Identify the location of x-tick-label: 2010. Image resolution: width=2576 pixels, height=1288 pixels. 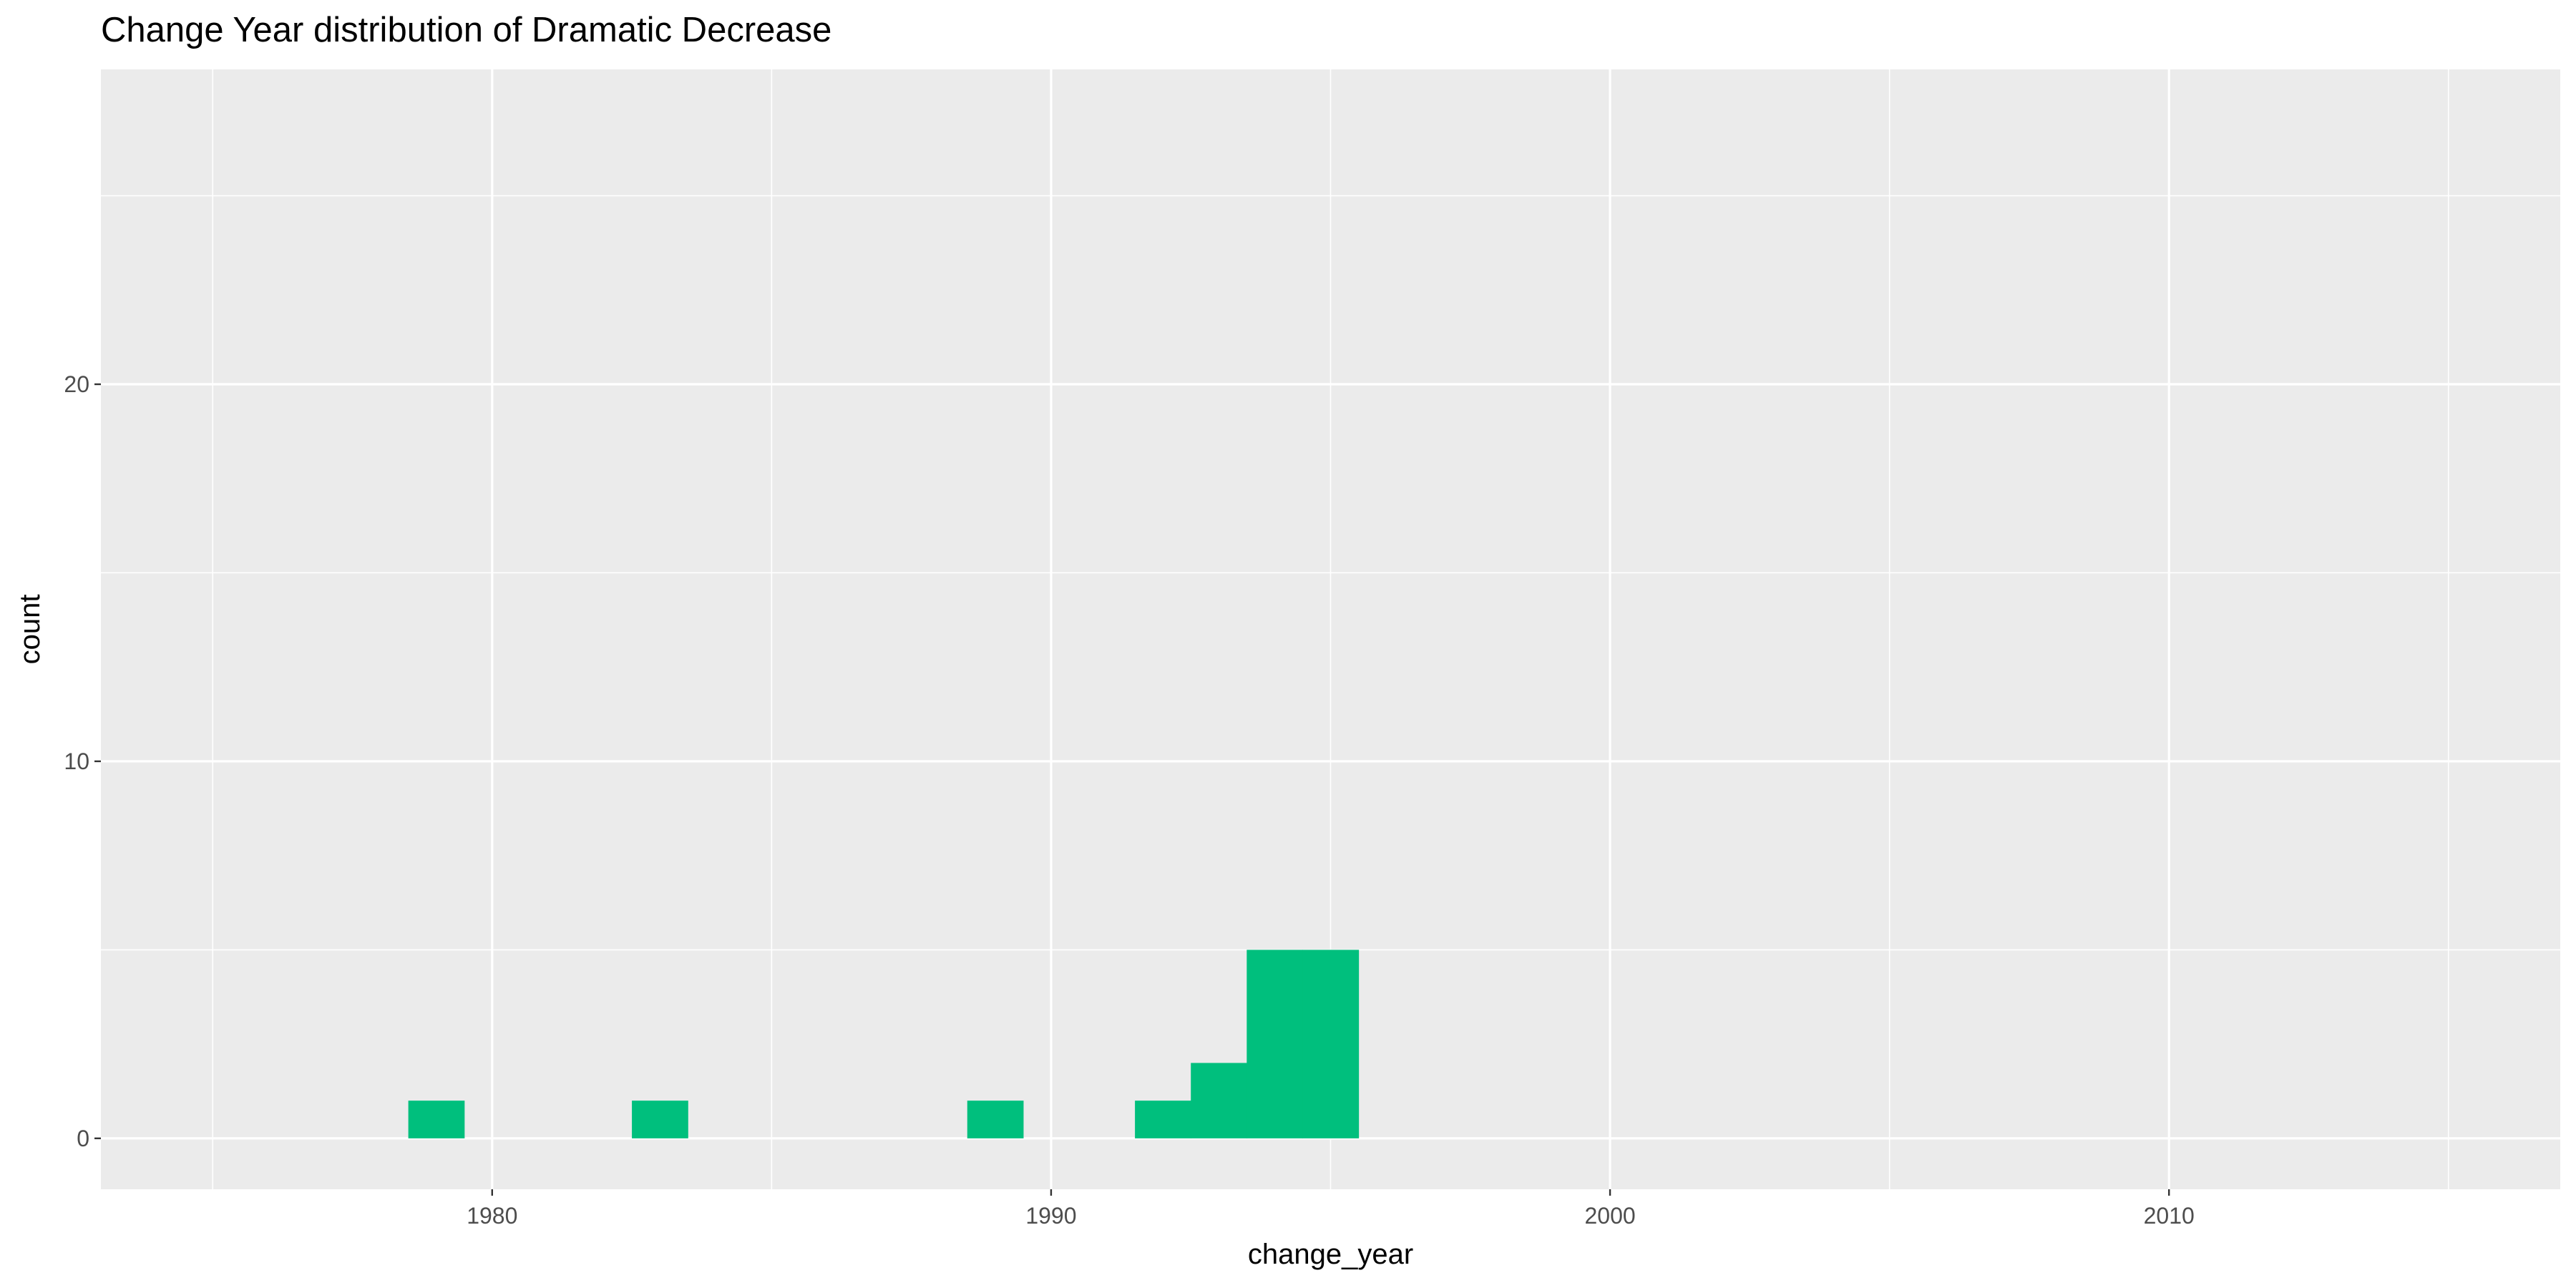
(2169, 1216).